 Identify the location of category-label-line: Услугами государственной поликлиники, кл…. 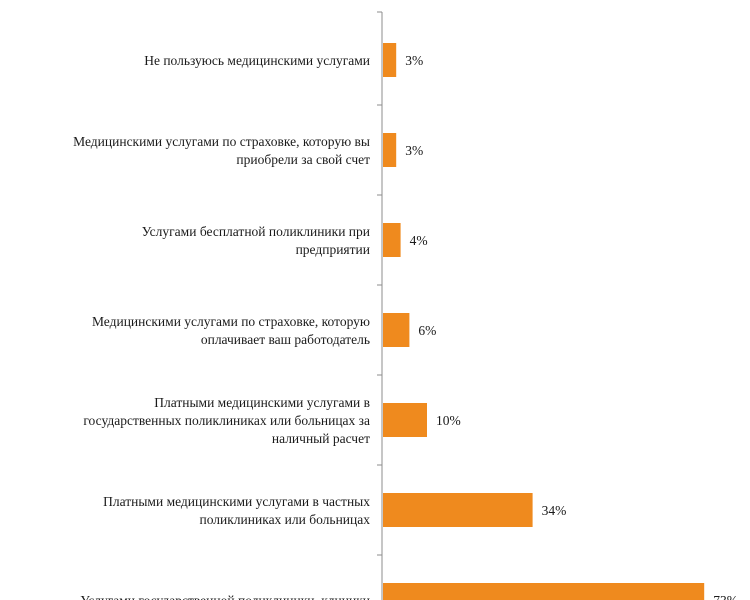
(225, 596).